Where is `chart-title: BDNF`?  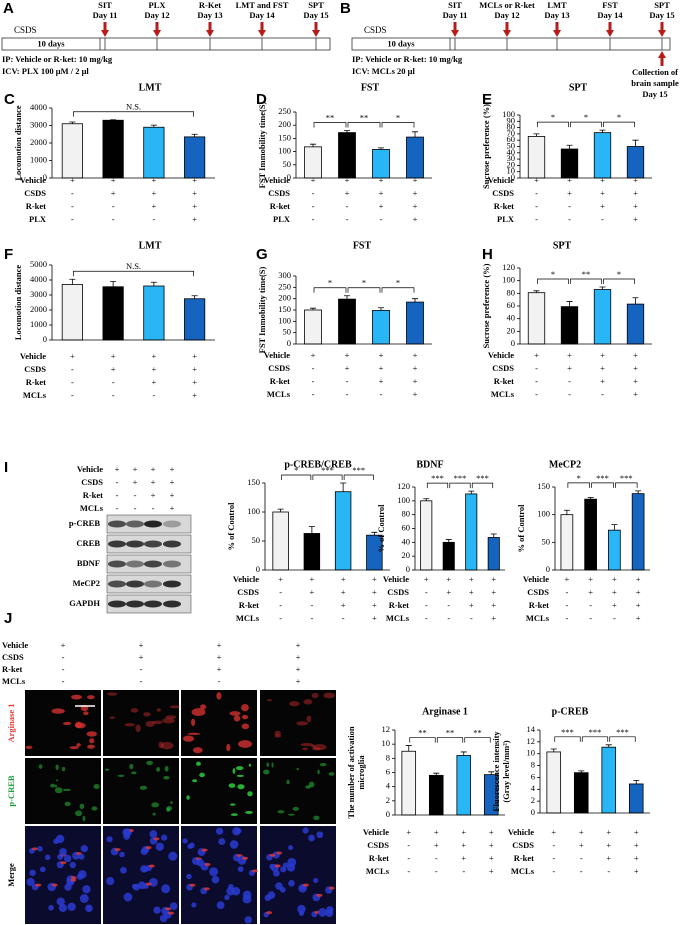
chart-title: BDNF is located at coordinates (429, 464).